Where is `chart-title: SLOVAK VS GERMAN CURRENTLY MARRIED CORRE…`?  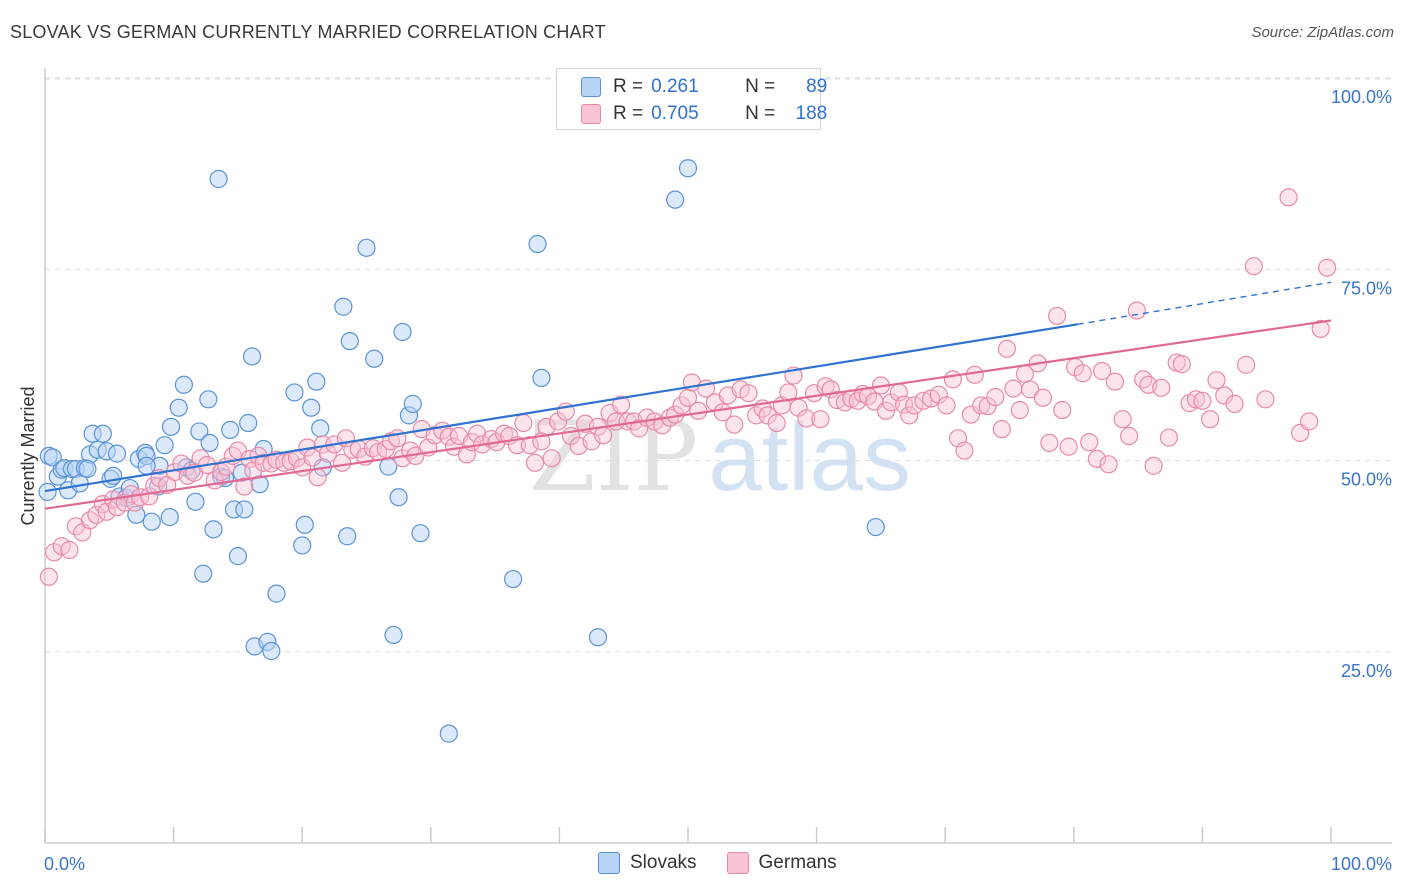 chart-title: SLOVAK VS GERMAN CURRENTLY MARRIED CORRE… is located at coordinates (308, 32).